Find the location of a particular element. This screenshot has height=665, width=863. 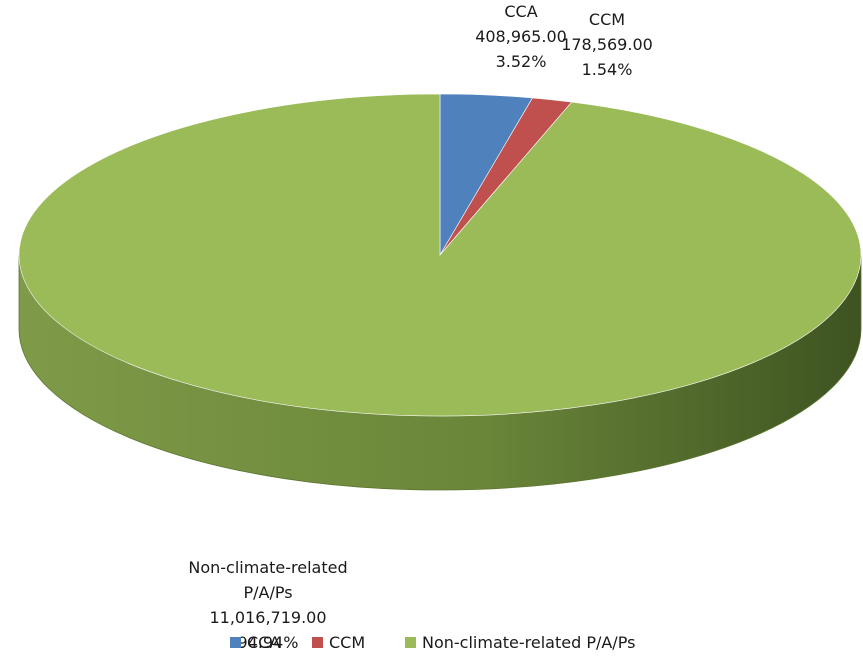

data-label-percent: 3.52% is located at coordinates (521, 61).